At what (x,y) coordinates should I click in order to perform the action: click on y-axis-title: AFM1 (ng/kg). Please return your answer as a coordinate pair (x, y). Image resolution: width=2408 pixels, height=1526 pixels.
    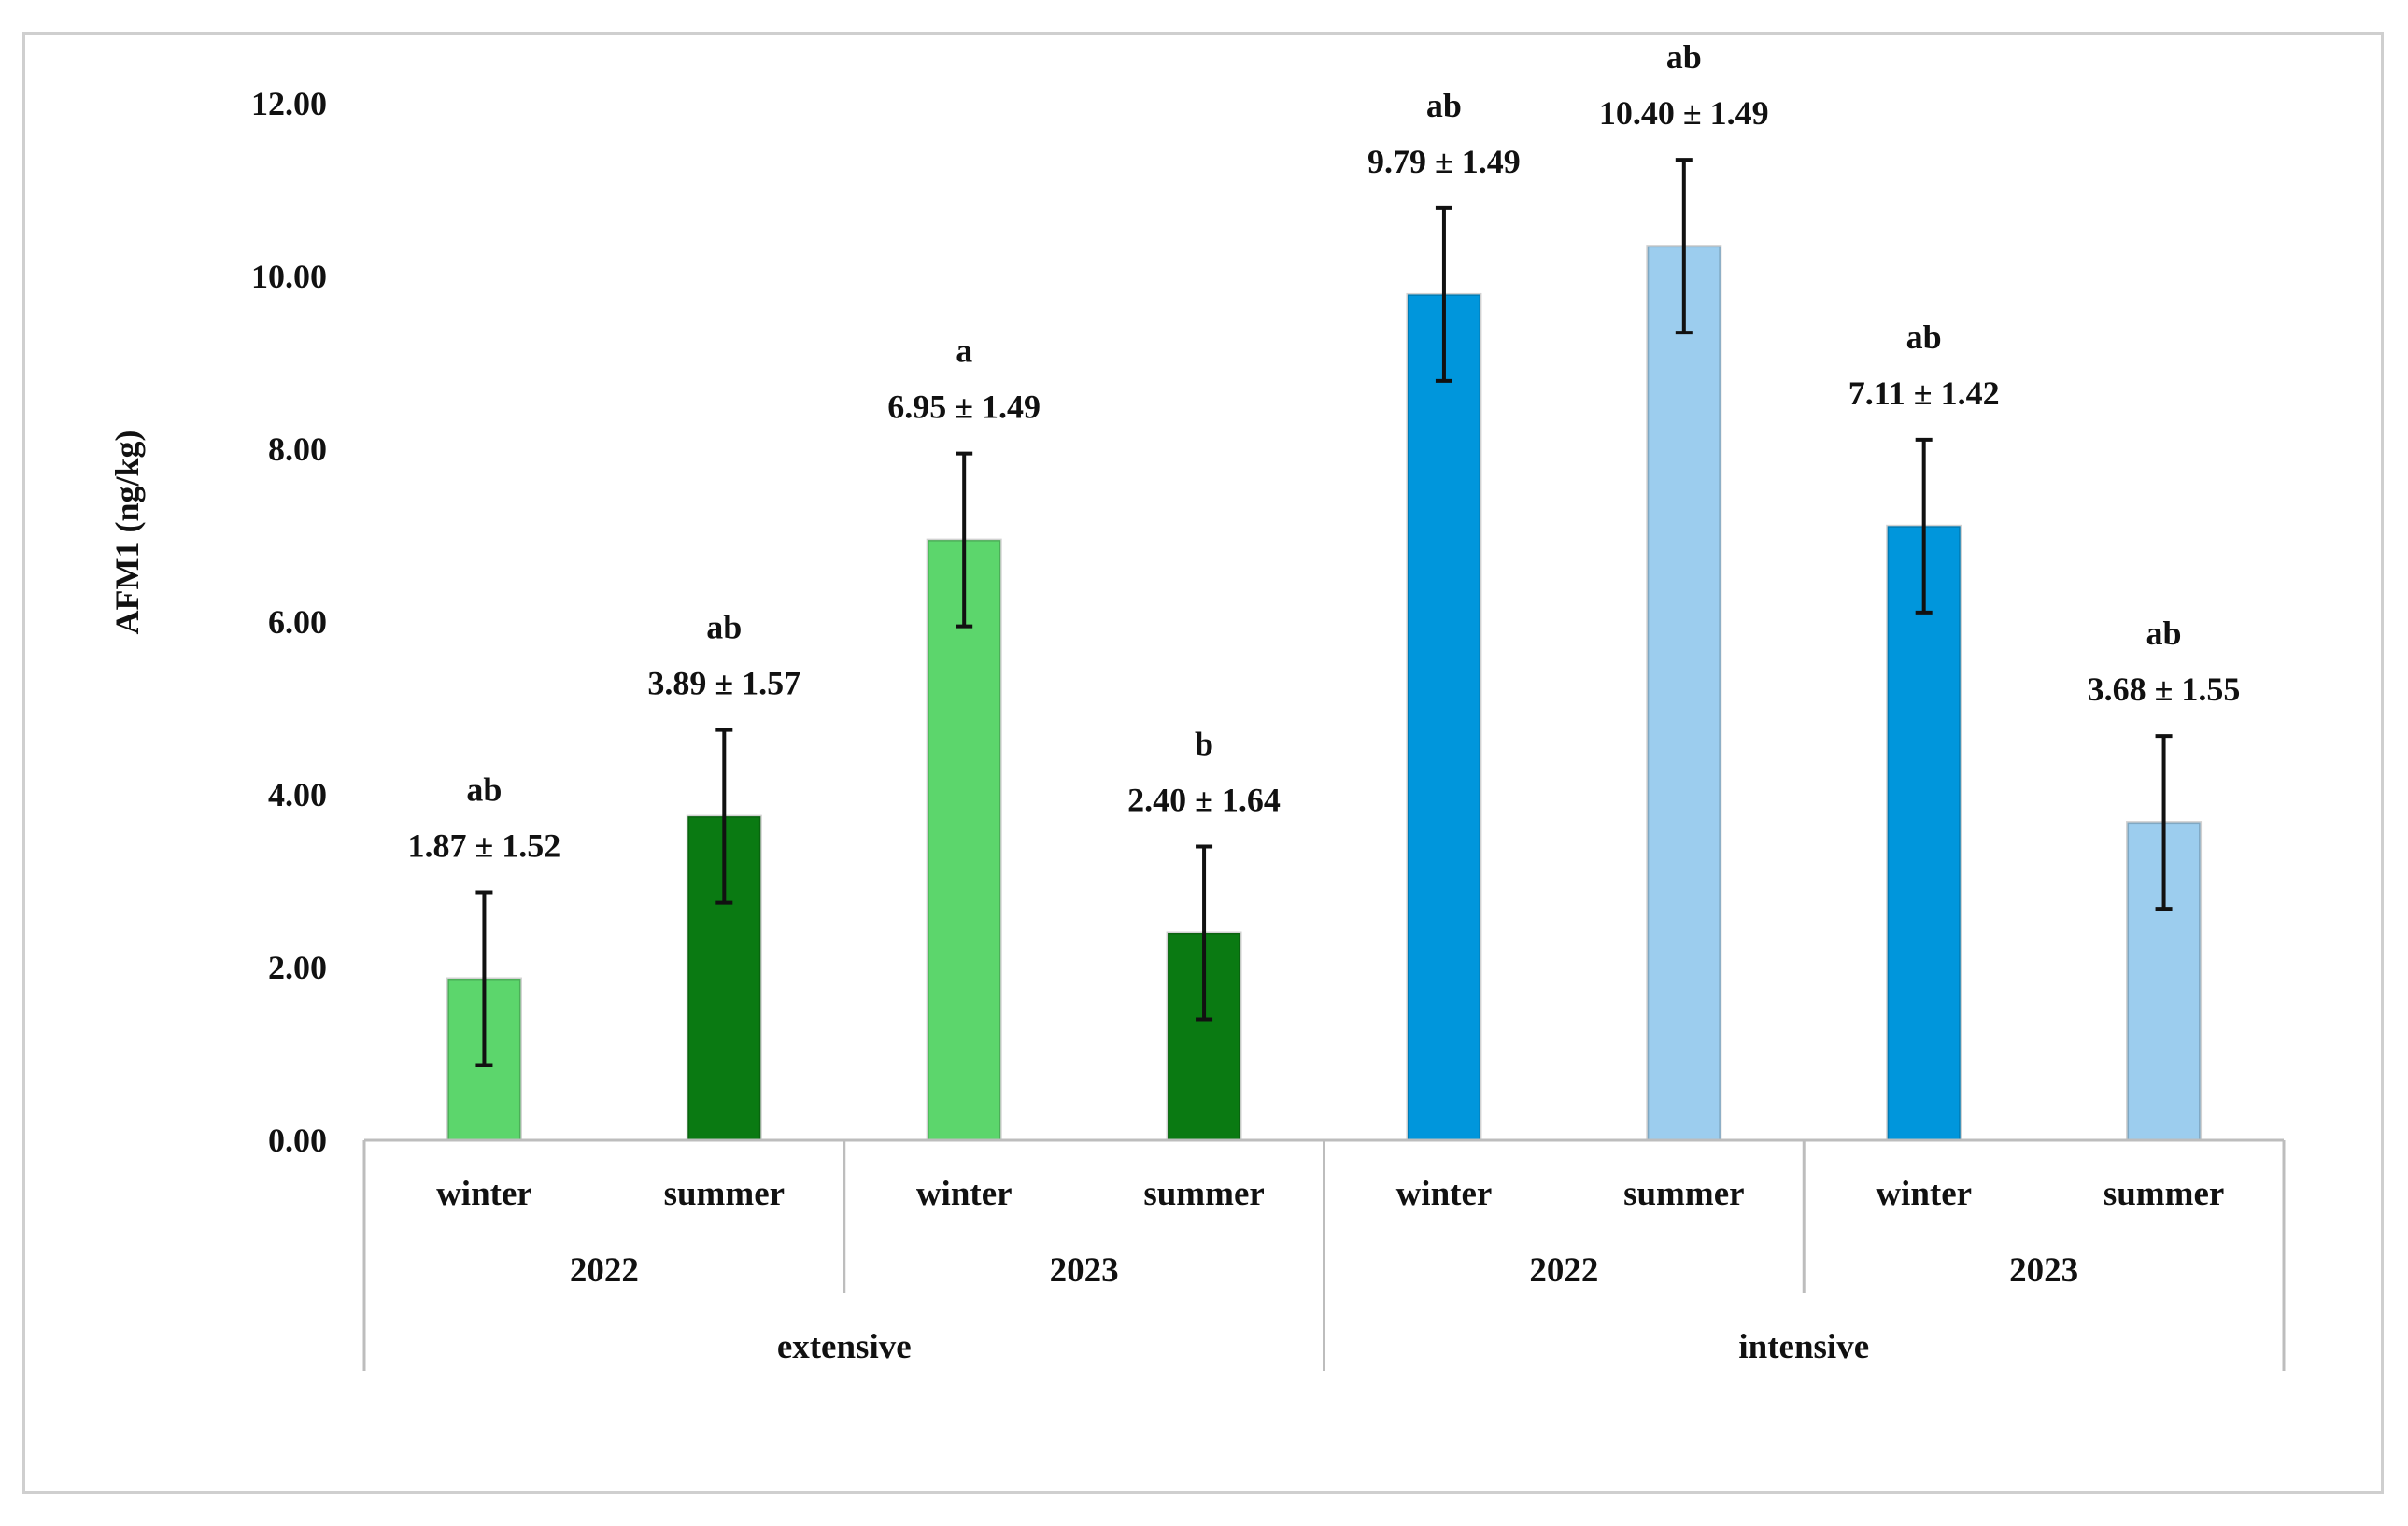
    Looking at the image, I should click on (127, 533).